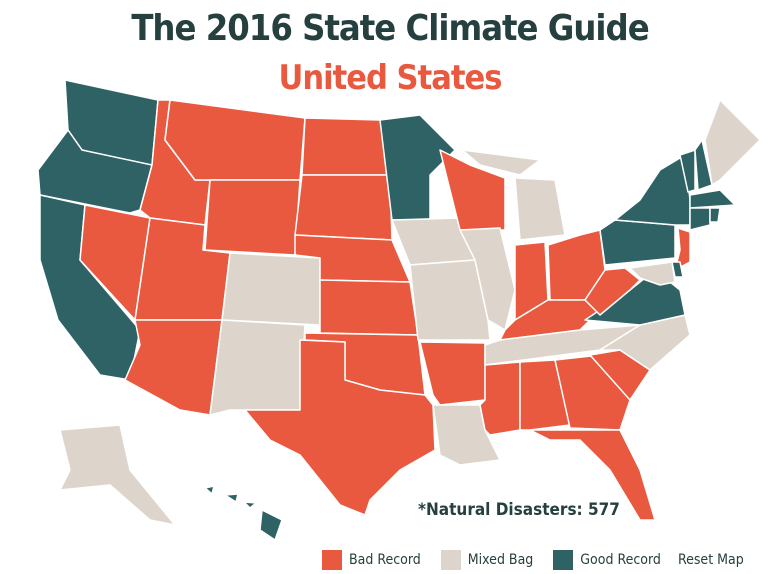 Image resolution: width=780 pixels, height=574 pixels. Describe the element at coordinates (390, 28) in the screenshot. I see `title: The 2016 State Climate Guide` at that location.